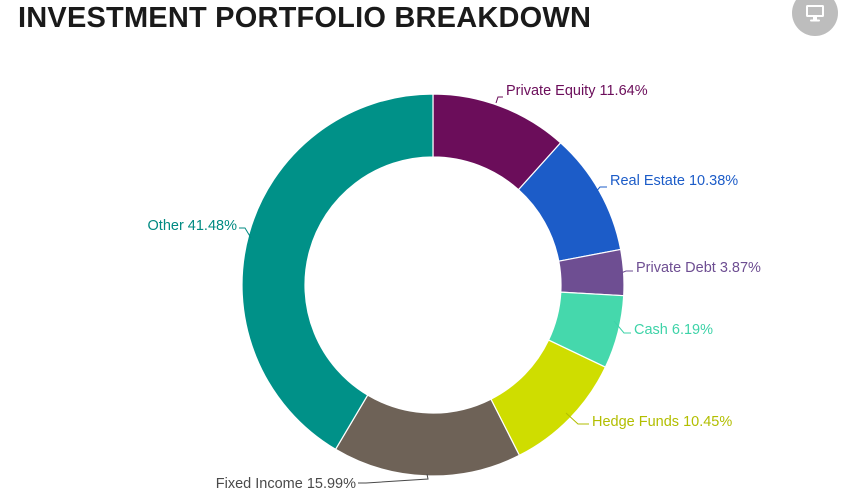 The image size is (859, 500). I want to click on leader-line-fixed-income, so click(393, 478).